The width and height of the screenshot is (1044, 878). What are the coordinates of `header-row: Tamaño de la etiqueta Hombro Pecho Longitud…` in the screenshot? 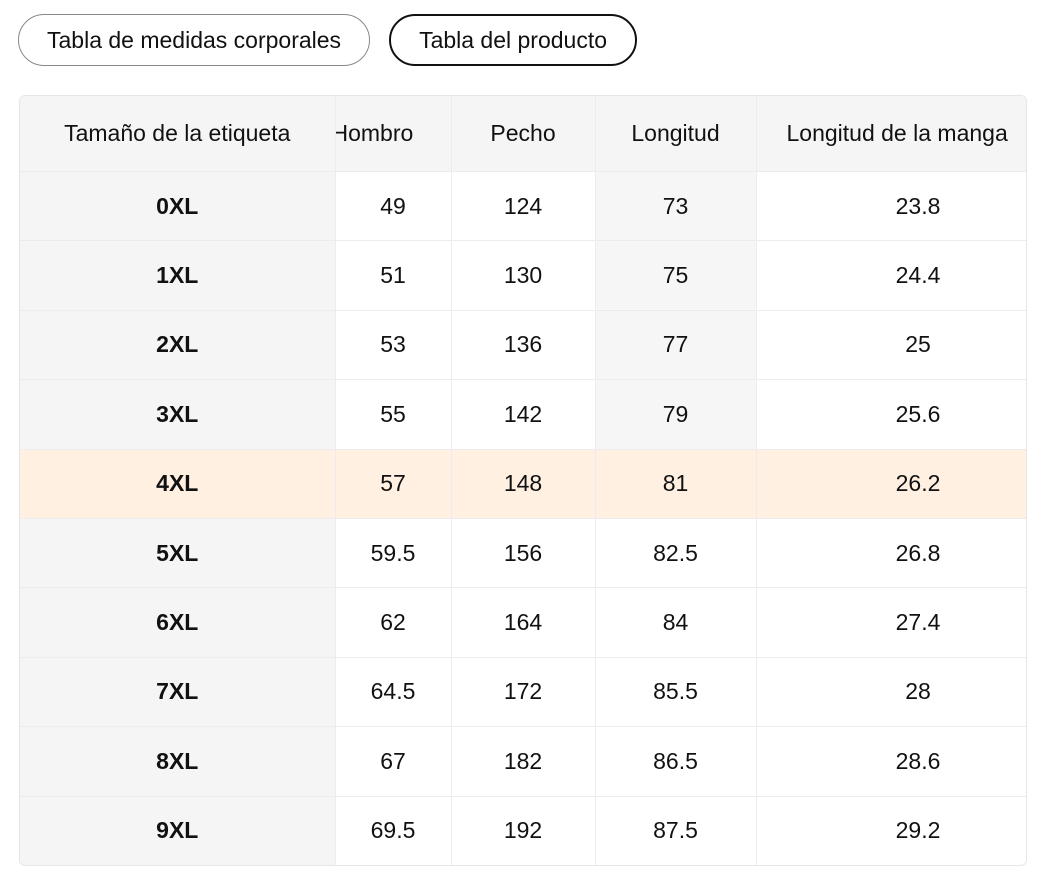 It's located at (523, 134).